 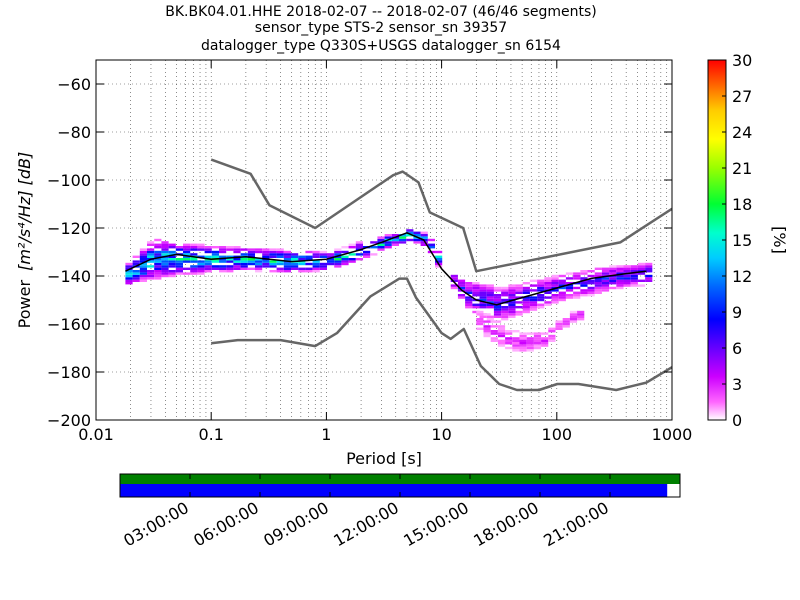 I want to click on y-tick-label: −80, so click(x=74, y=132).